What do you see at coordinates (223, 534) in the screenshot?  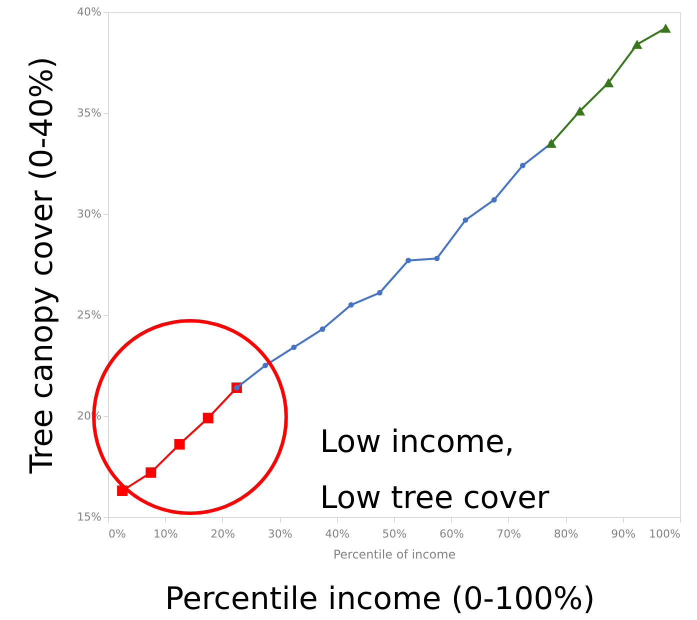 I see `x-tick-label: 20%` at bounding box center [223, 534].